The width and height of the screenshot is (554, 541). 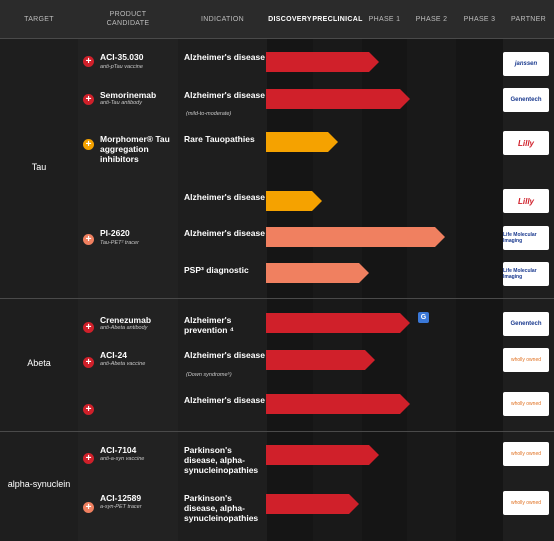 I want to click on indication-subtitle: (Down syndrome⁵), so click(x=209, y=375).